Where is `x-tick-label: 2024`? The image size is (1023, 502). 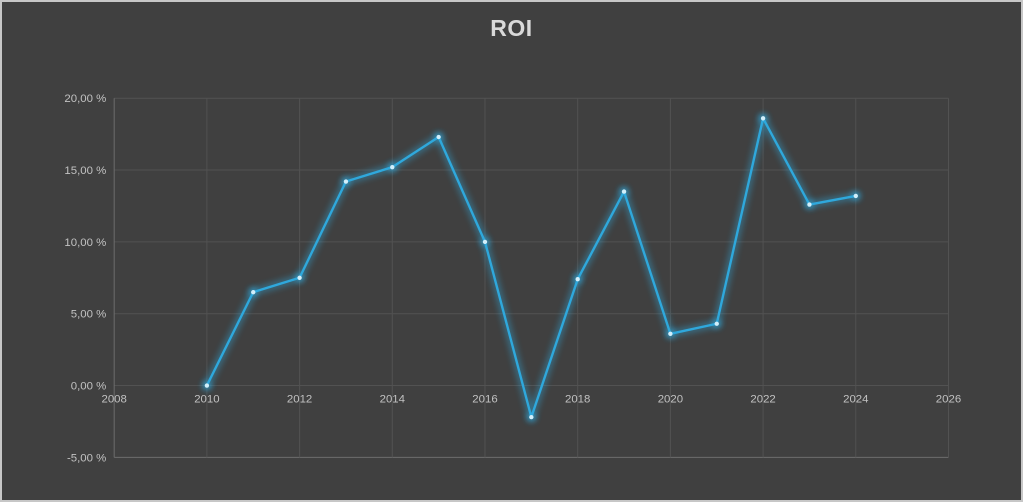
x-tick-label: 2024 is located at coordinates (855, 399).